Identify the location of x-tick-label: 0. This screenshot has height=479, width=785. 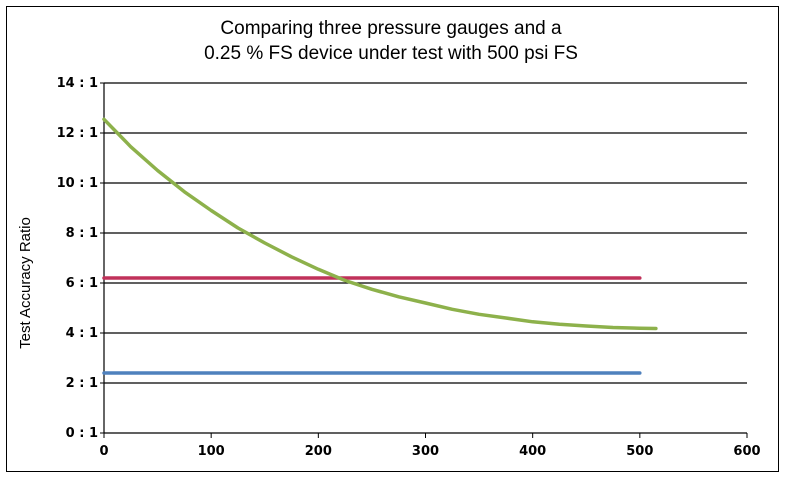
(103, 451).